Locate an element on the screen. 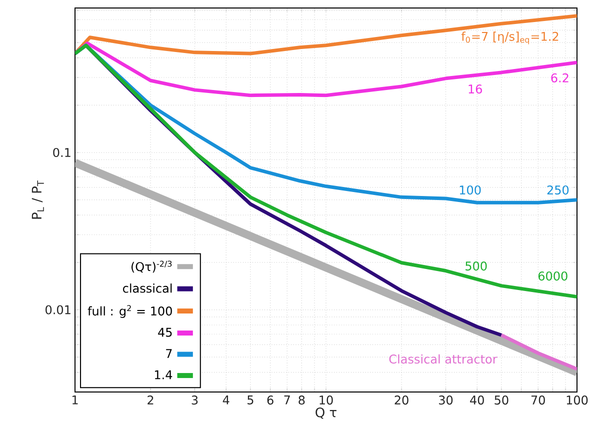  x-tick-label: 6 is located at coordinates (270, 400).